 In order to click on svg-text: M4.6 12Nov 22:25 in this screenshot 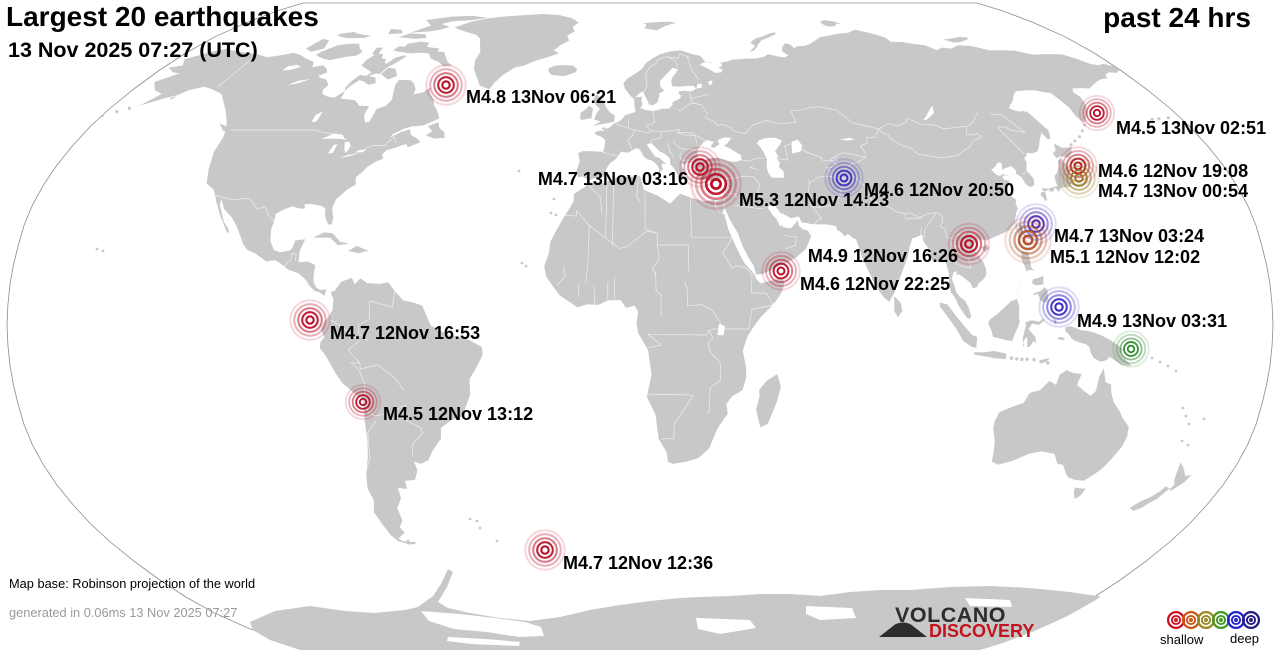, I will do `click(875, 284)`.